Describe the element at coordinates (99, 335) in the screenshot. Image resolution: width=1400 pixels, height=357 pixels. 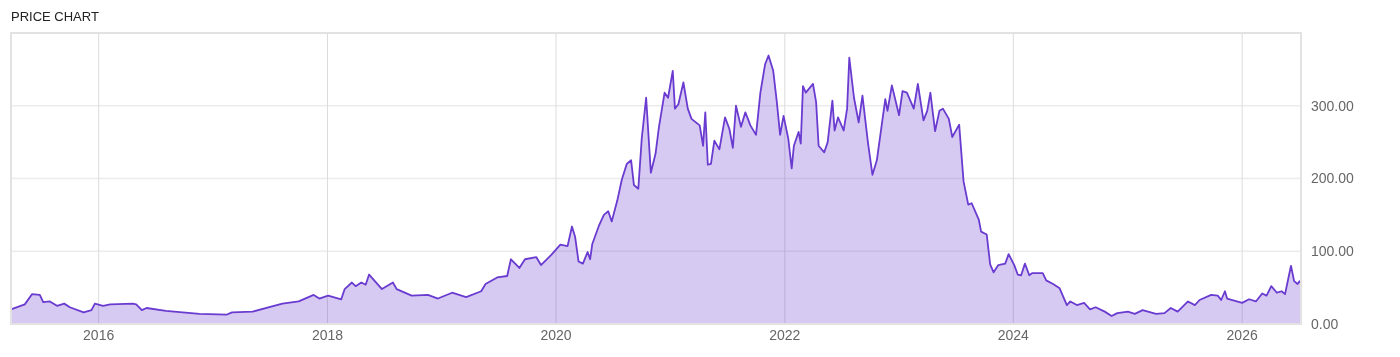
I see `x-tick-label: 2016` at that location.